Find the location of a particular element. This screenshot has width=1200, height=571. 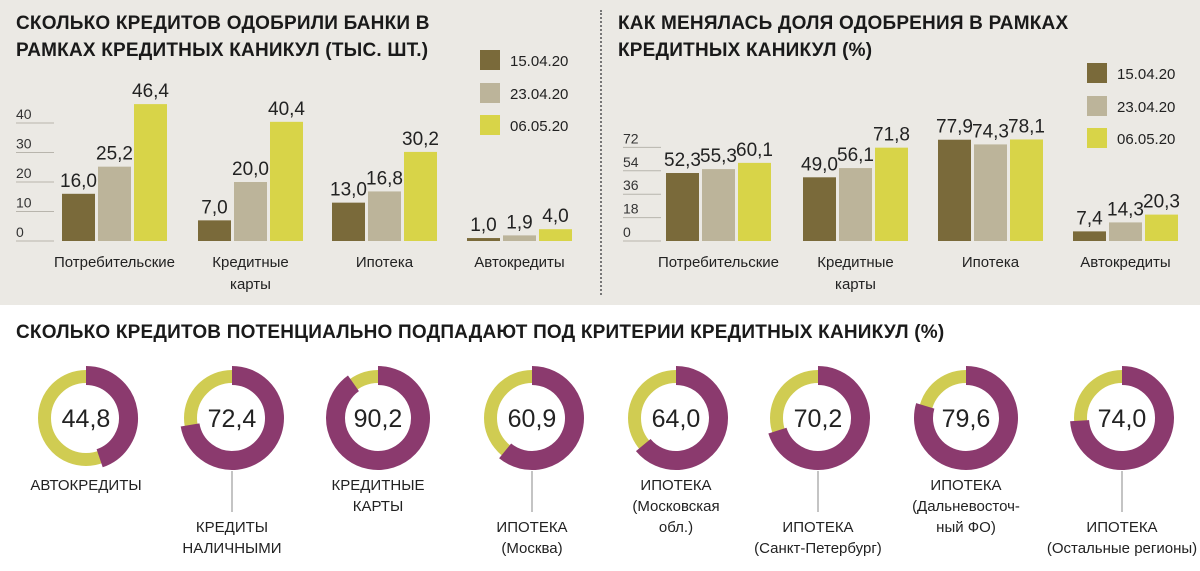

donut-caption: КРЕДИТЫ is located at coordinates (232, 527).